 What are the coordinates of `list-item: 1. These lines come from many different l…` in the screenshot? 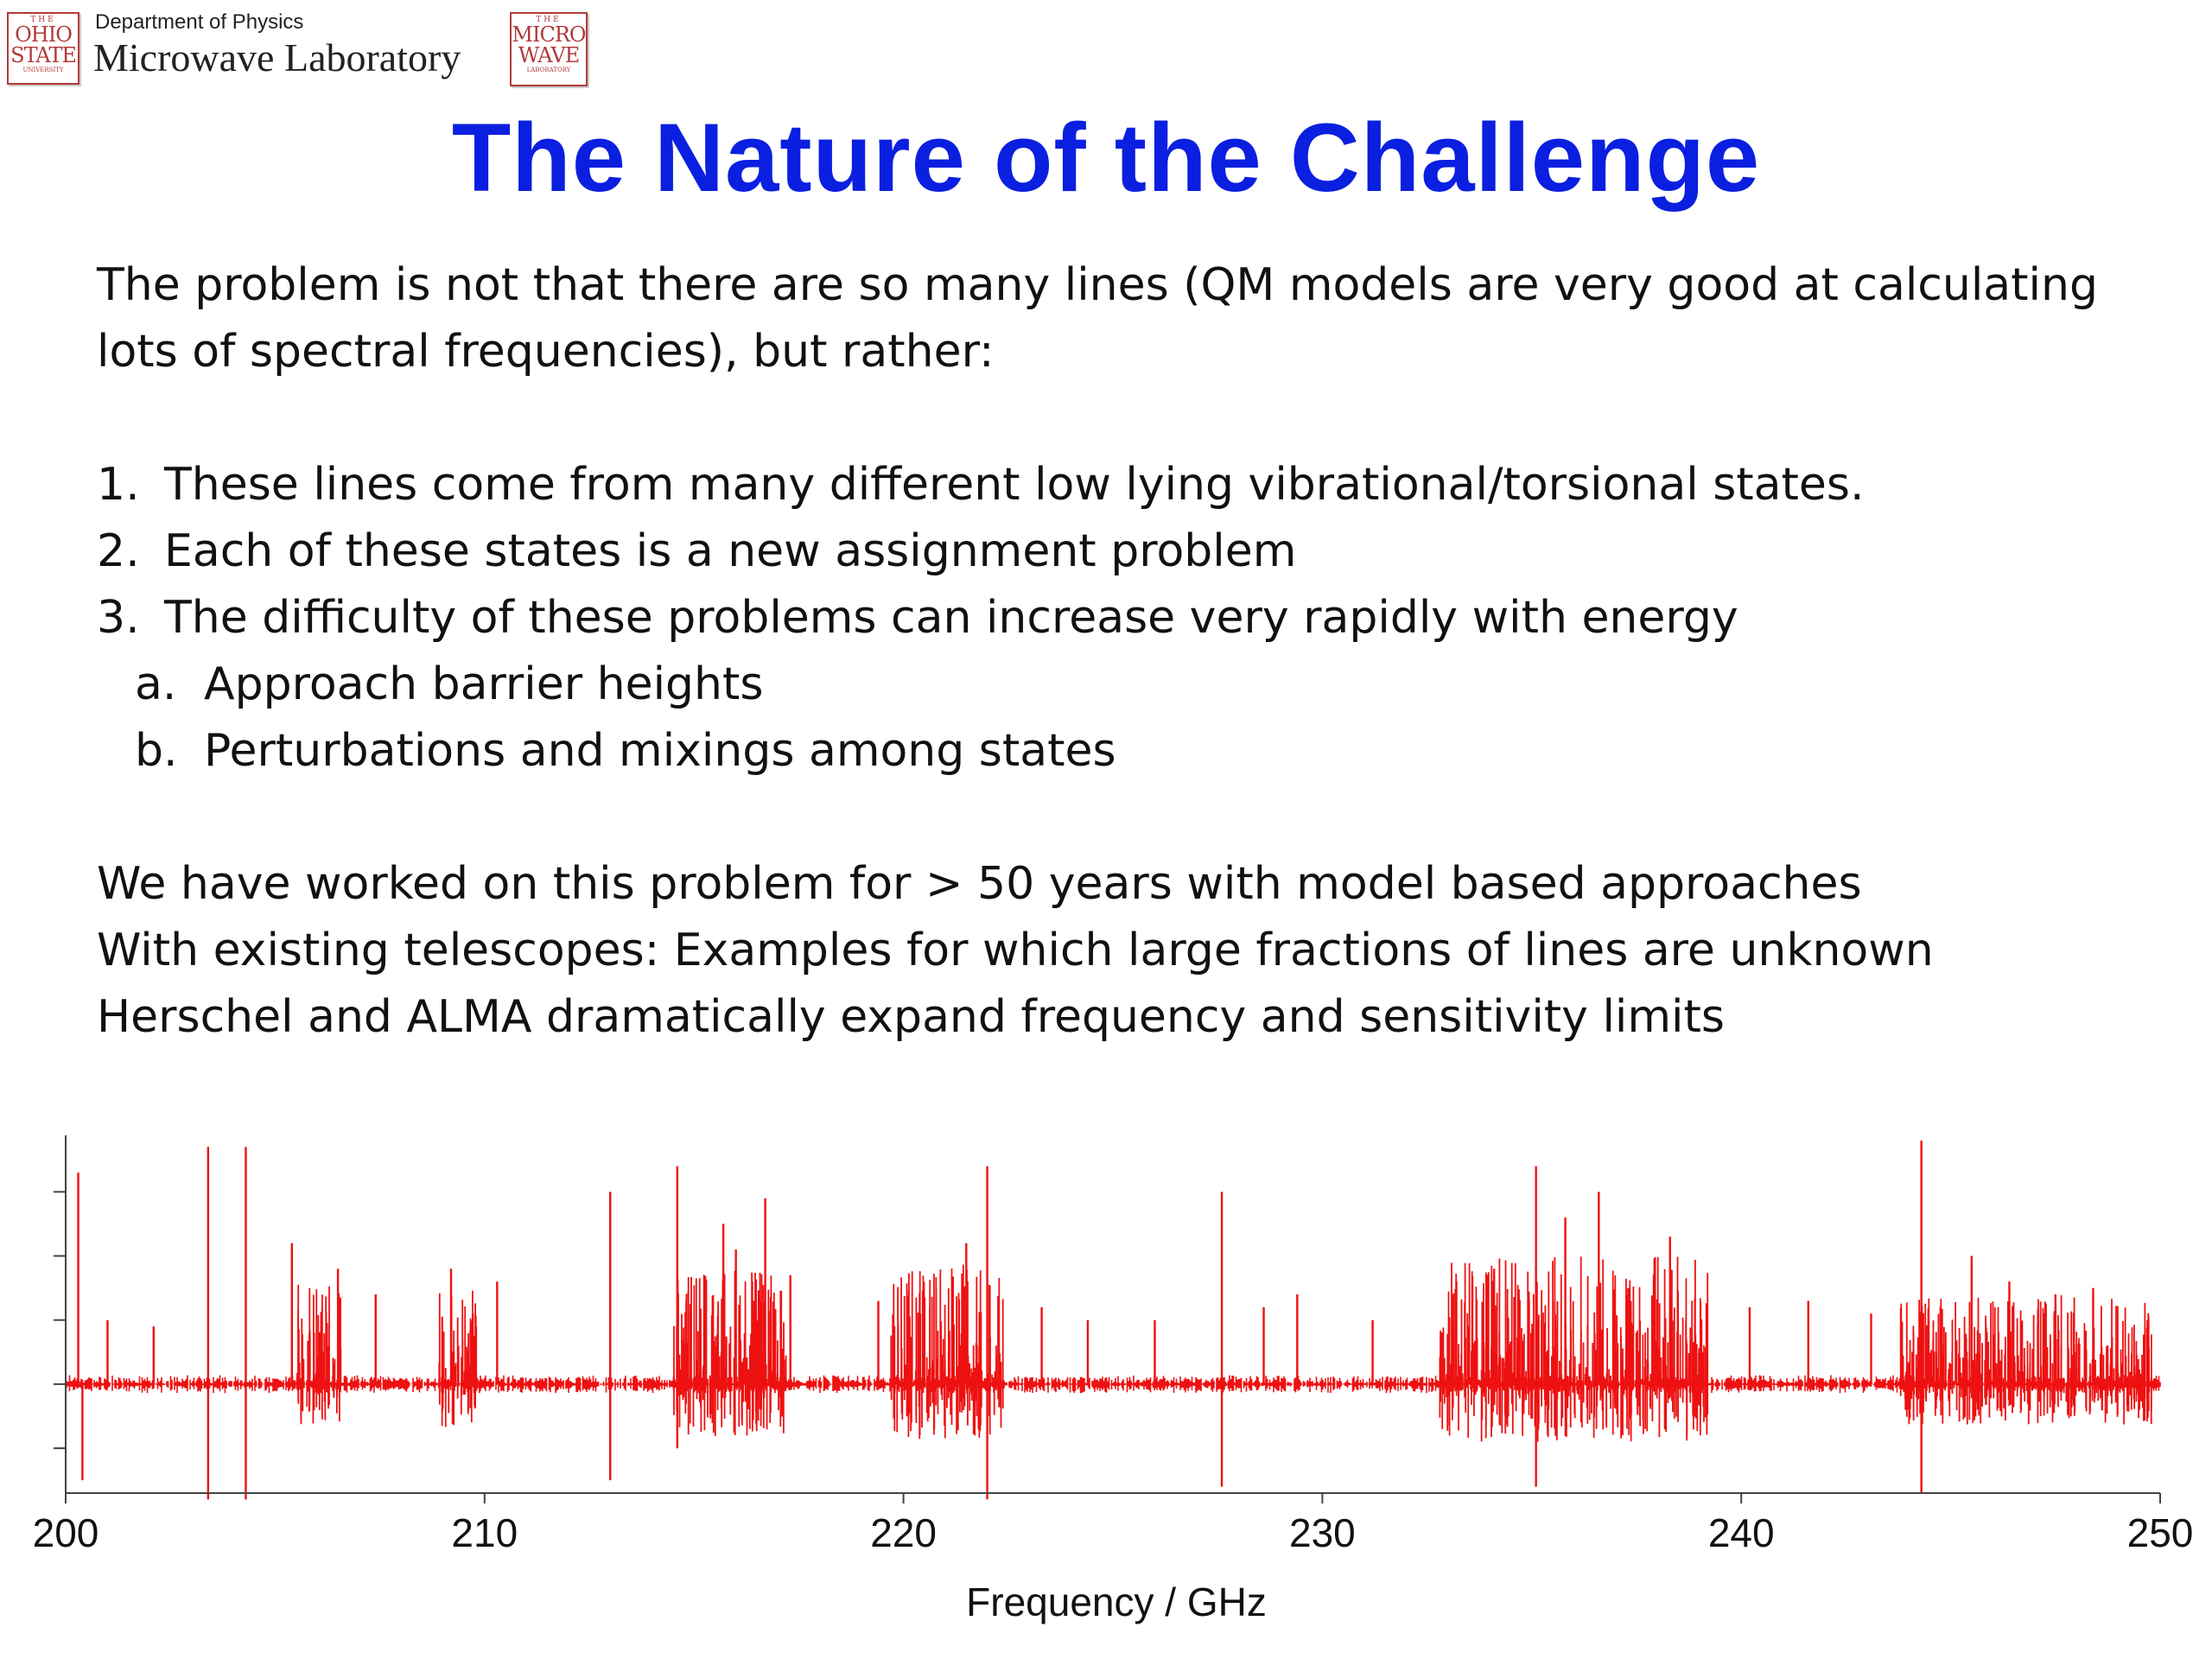 It's located at (1125, 485).